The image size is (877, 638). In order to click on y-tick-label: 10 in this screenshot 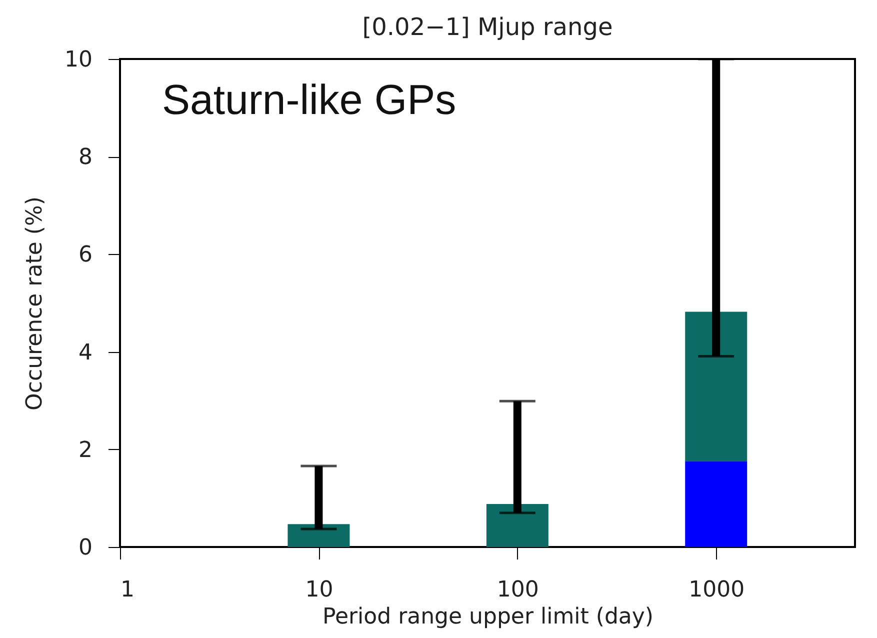, I will do `click(78, 60)`.